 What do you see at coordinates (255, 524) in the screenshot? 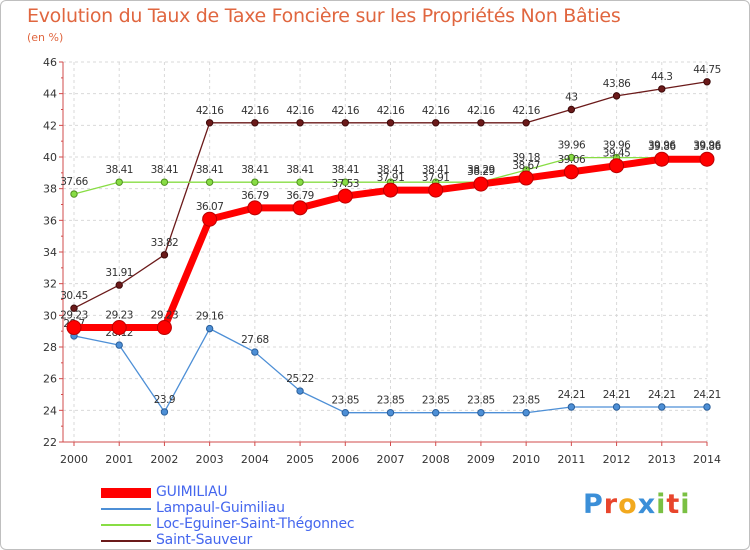
I see `legend-label: Loc-Eguiner-Saint-Thégonnec` at bounding box center [255, 524].